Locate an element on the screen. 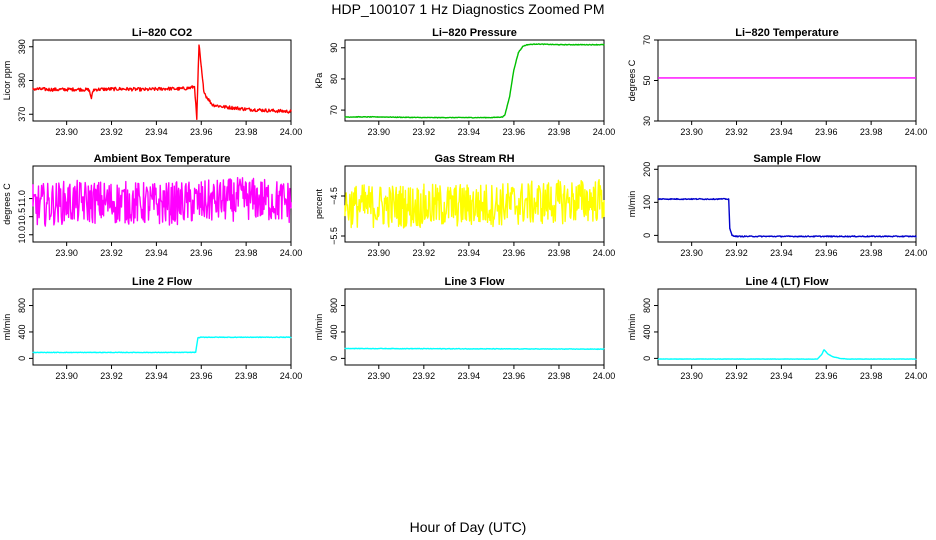 The image size is (936, 540). y-tick-label: 11.0 is located at coordinates (22, 198).